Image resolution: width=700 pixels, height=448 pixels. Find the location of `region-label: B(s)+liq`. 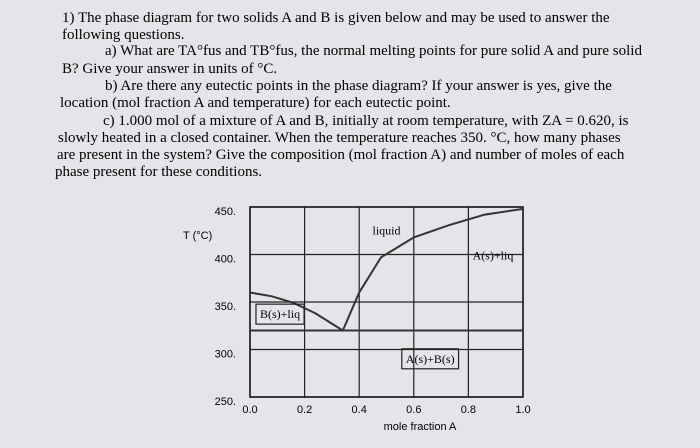

region-label: B(s)+liq is located at coordinates (280, 314).